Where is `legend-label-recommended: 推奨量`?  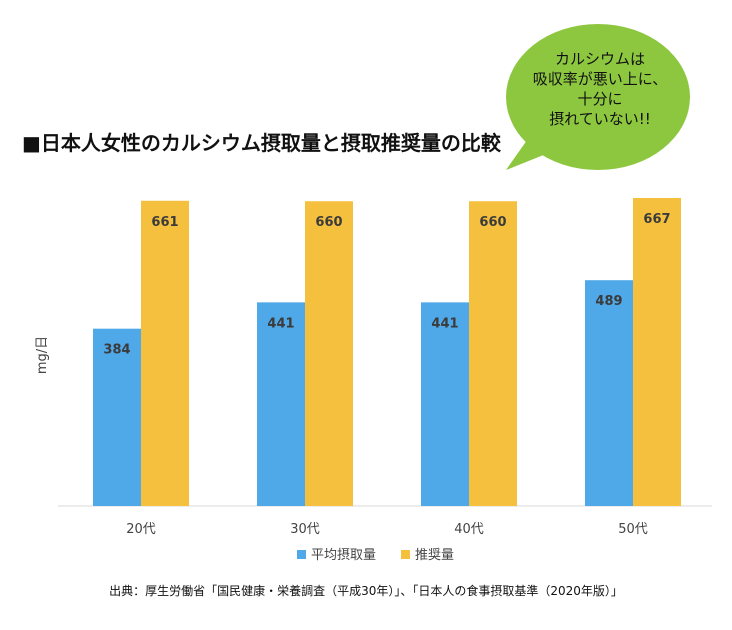 legend-label-recommended: 推奨量 is located at coordinates (434, 555).